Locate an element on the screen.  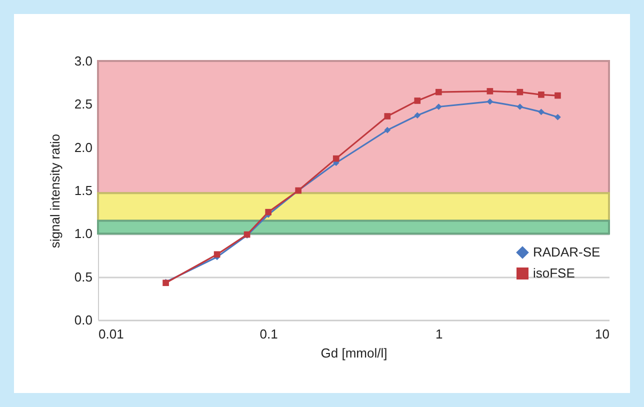
legend-label: isoFSE is located at coordinates (554, 273).